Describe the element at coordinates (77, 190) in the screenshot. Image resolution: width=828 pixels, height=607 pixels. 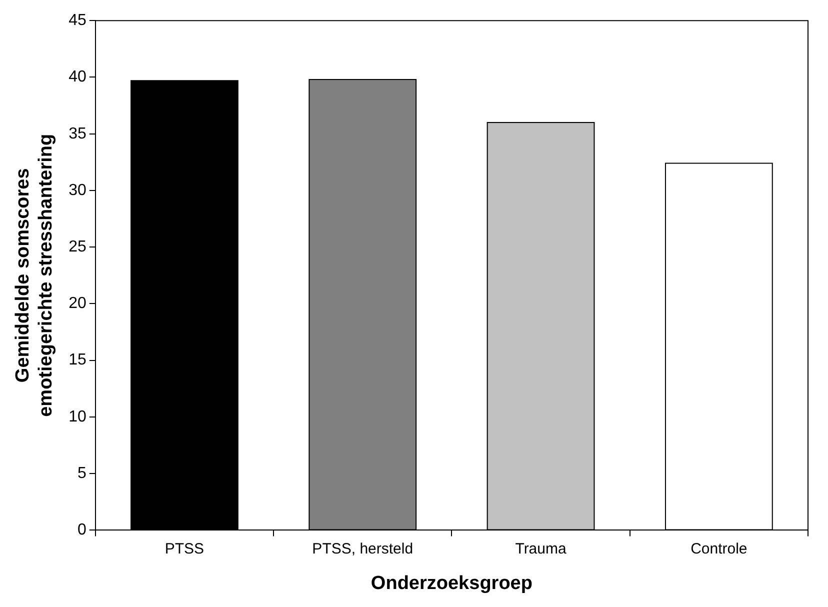
I see `y-tick-label: 30` at that location.